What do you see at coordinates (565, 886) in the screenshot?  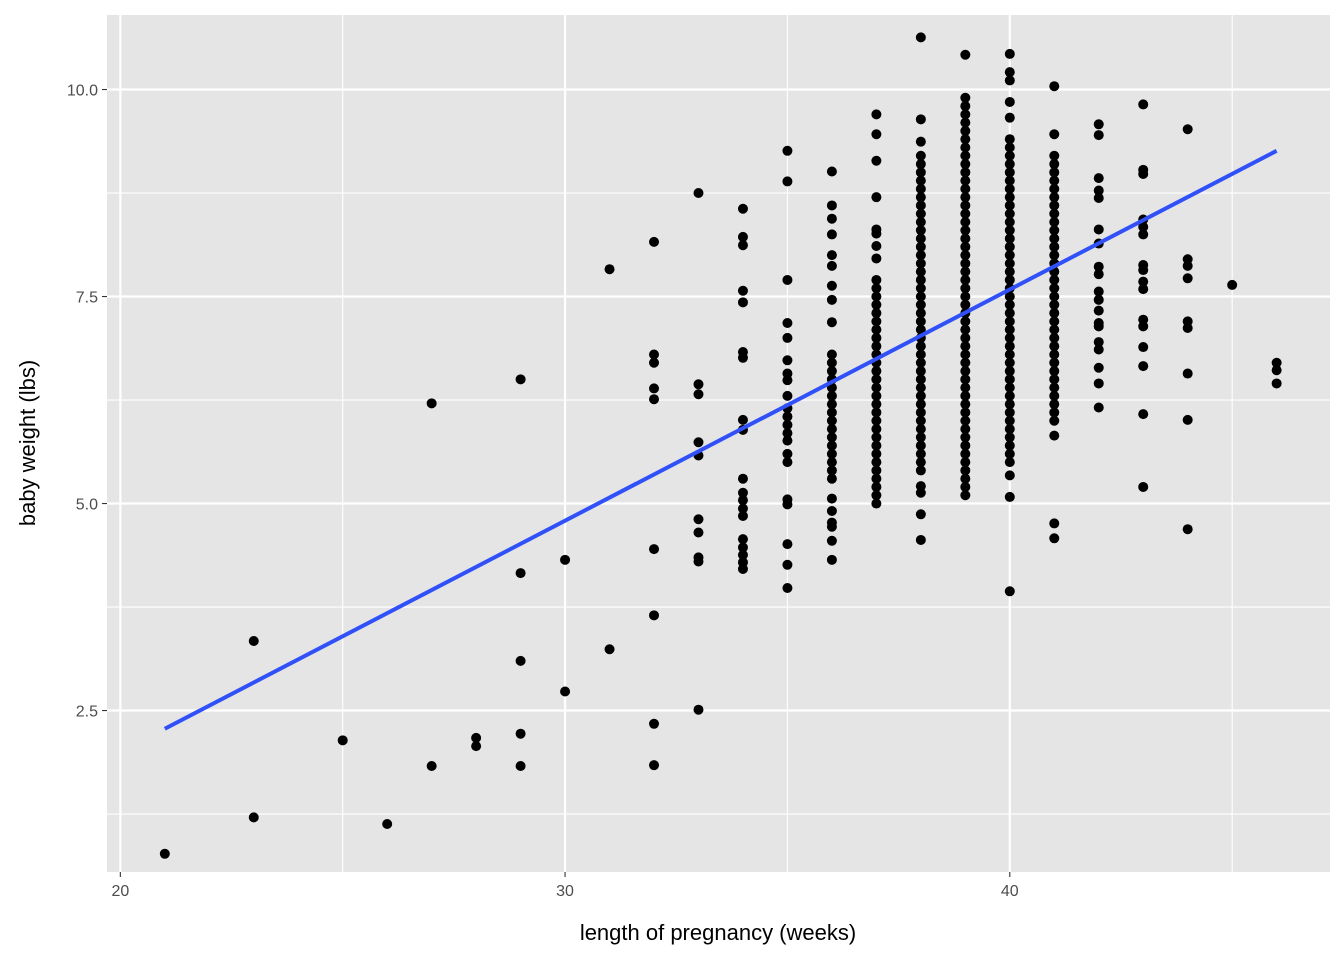 I see `x-axis-ticks: 20 30 40` at bounding box center [565, 886].